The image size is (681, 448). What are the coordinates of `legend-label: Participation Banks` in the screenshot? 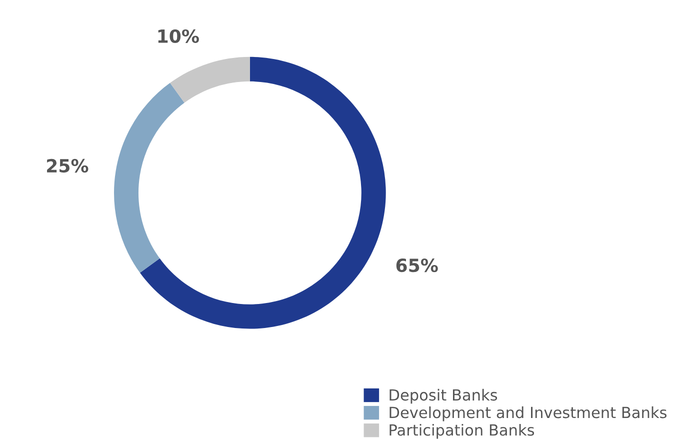 It's located at (462, 431).